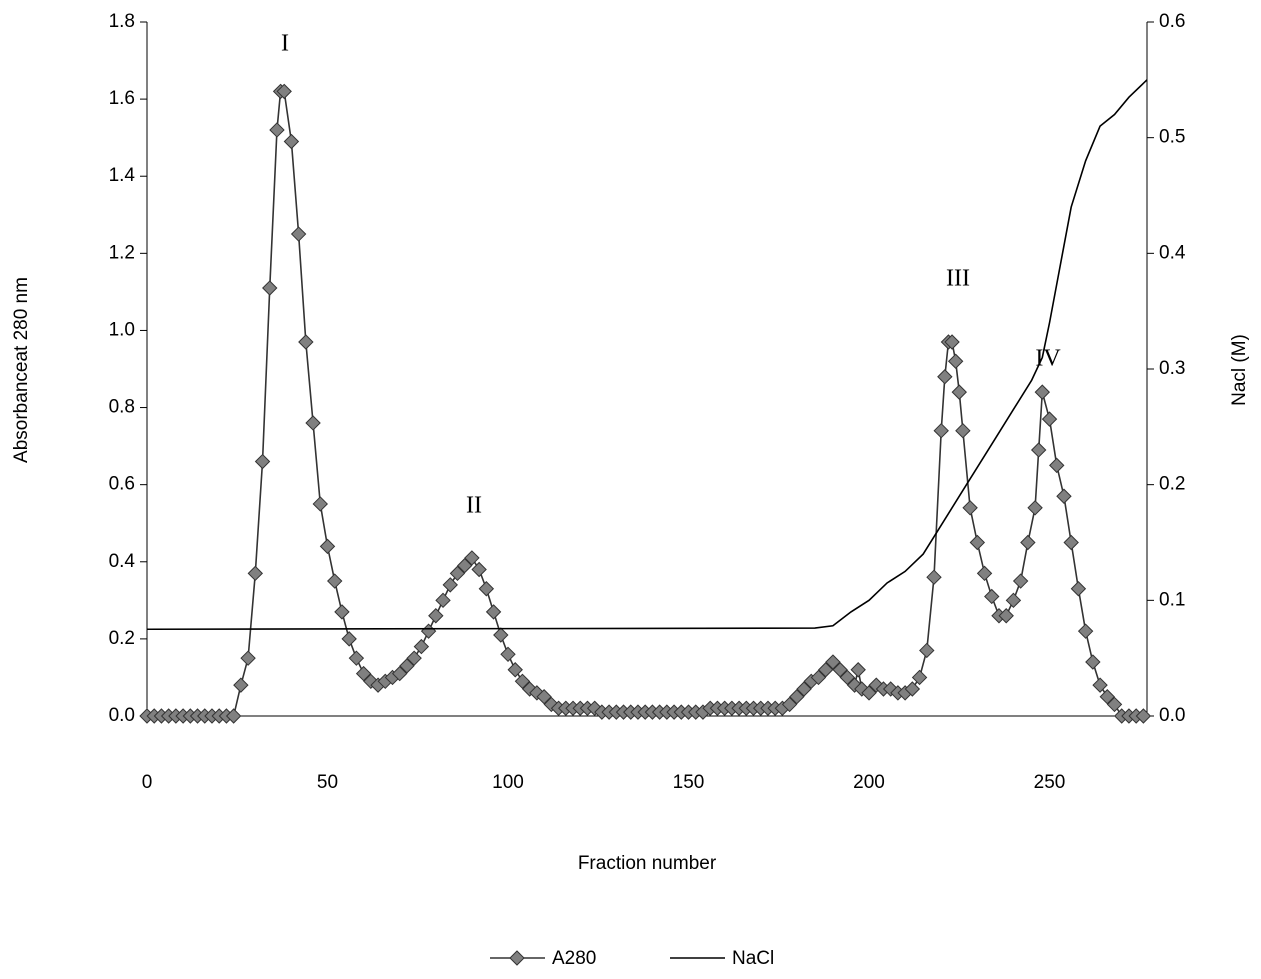  I want to click on y-tick-label: 1.8, so click(122, 21).